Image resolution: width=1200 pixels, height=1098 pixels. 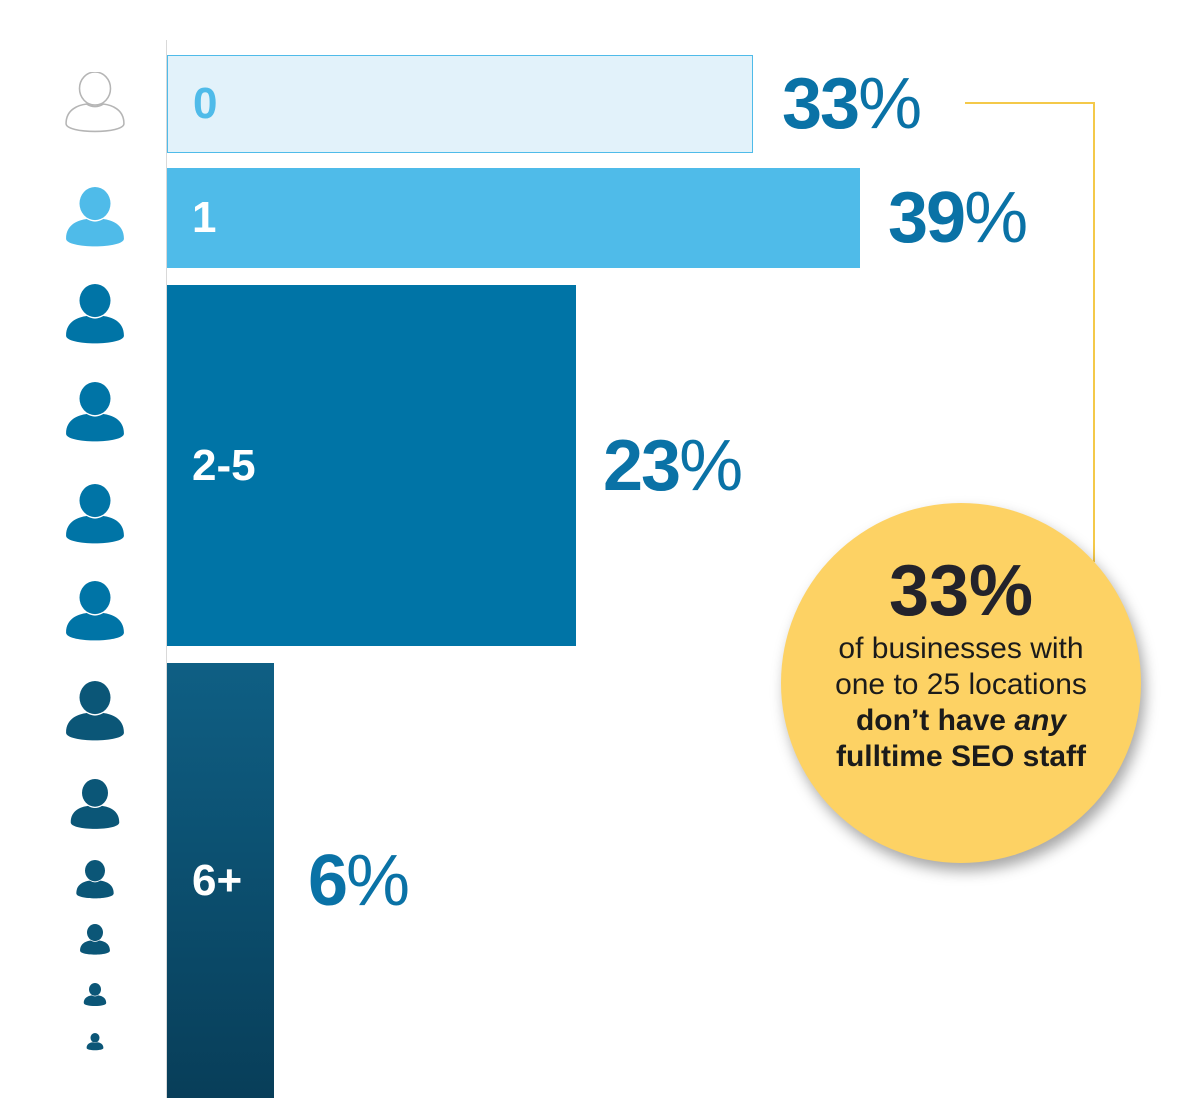 I want to click on bar-0: 0, so click(x=460, y=104).